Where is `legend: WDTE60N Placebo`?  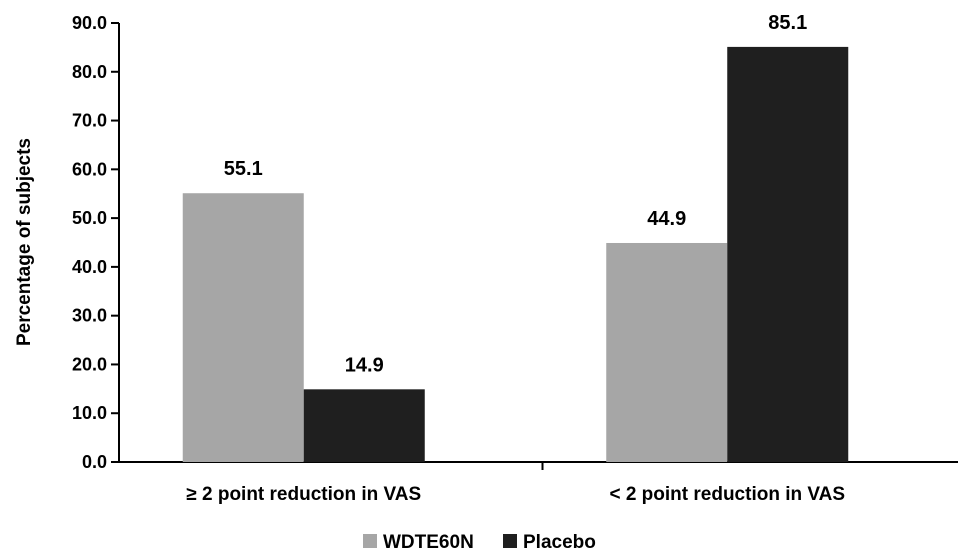
legend: WDTE60N Placebo is located at coordinates (479, 542).